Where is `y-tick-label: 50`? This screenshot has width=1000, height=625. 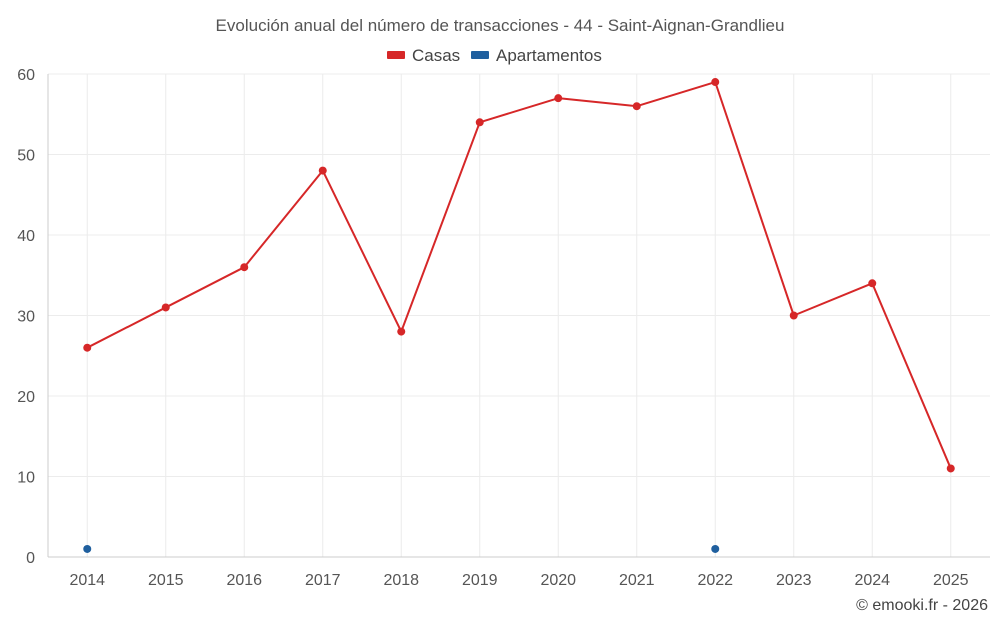 y-tick-label: 50 is located at coordinates (26, 156).